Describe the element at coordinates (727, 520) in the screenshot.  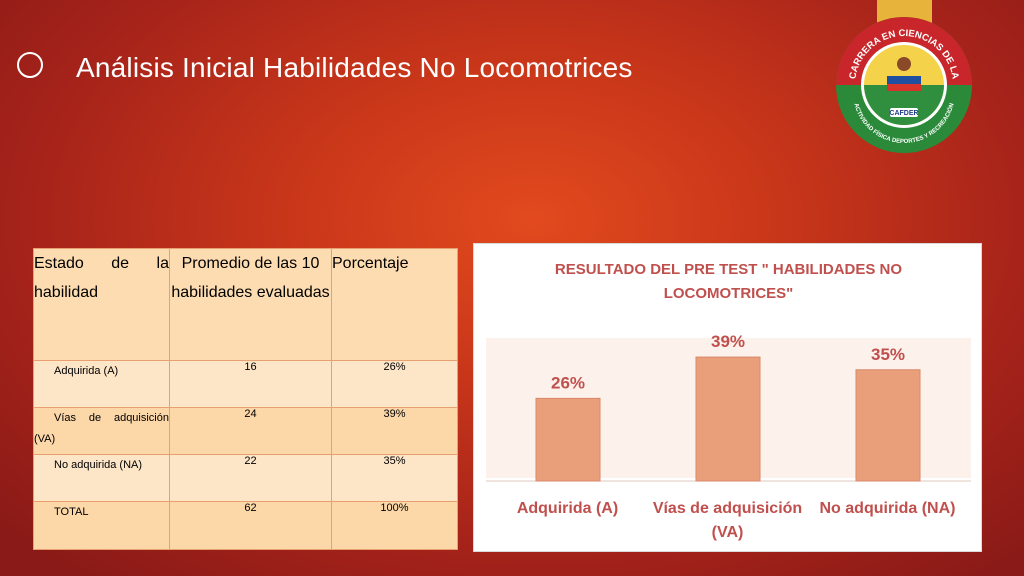
I see `x-tick-label-1: Vías de adquisición (VA)` at that location.